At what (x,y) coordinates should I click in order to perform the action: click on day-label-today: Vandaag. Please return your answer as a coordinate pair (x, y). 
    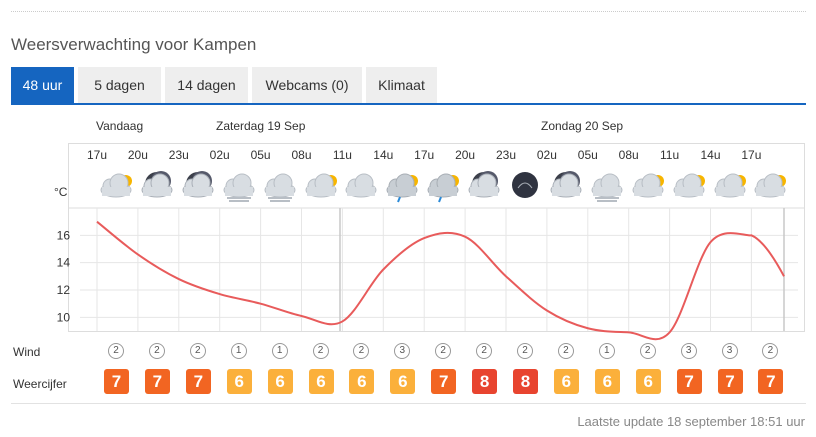
    Looking at the image, I should click on (120, 126).